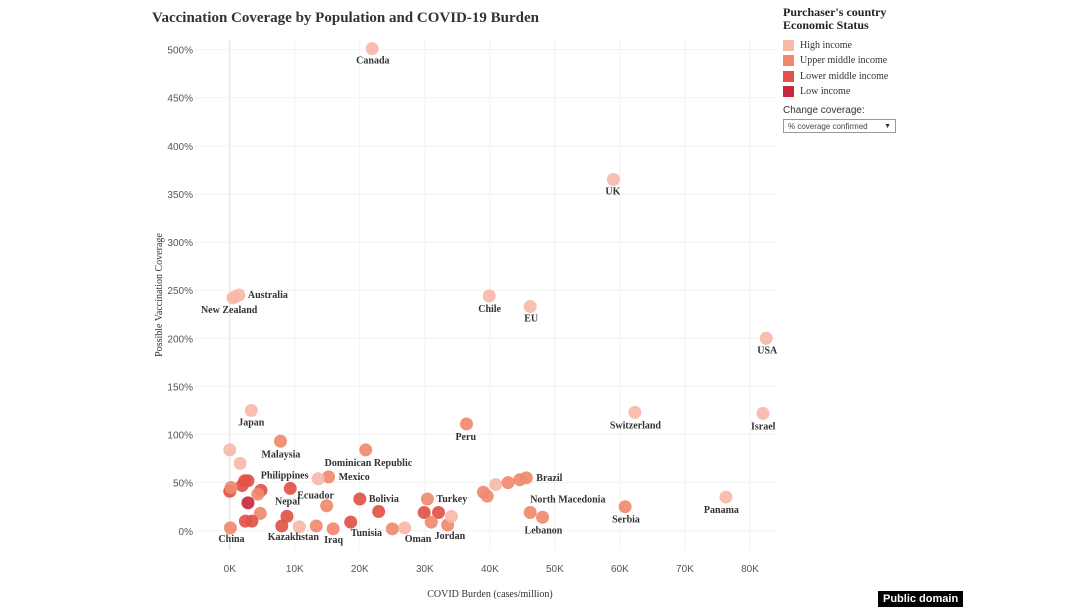 The height and width of the screenshot is (608, 1080). I want to click on y-tick-label: 400%, so click(180, 147).